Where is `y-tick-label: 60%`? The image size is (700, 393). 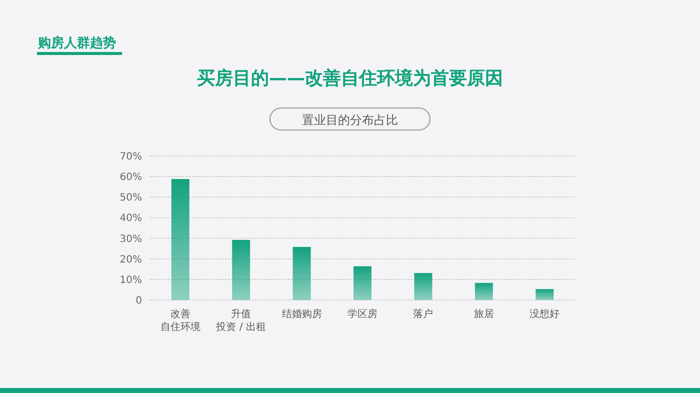 y-tick-label: 60% is located at coordinates (131, 178).